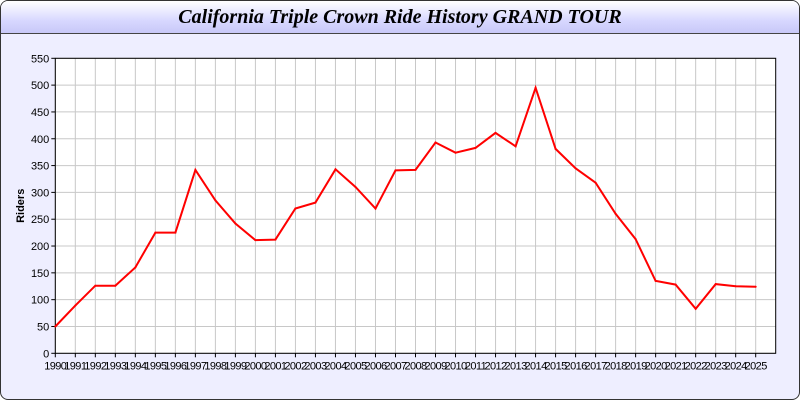  Describe the element at coordinates (40, 220) in the screenshot. I see `y-tick-label: 250` at that location.